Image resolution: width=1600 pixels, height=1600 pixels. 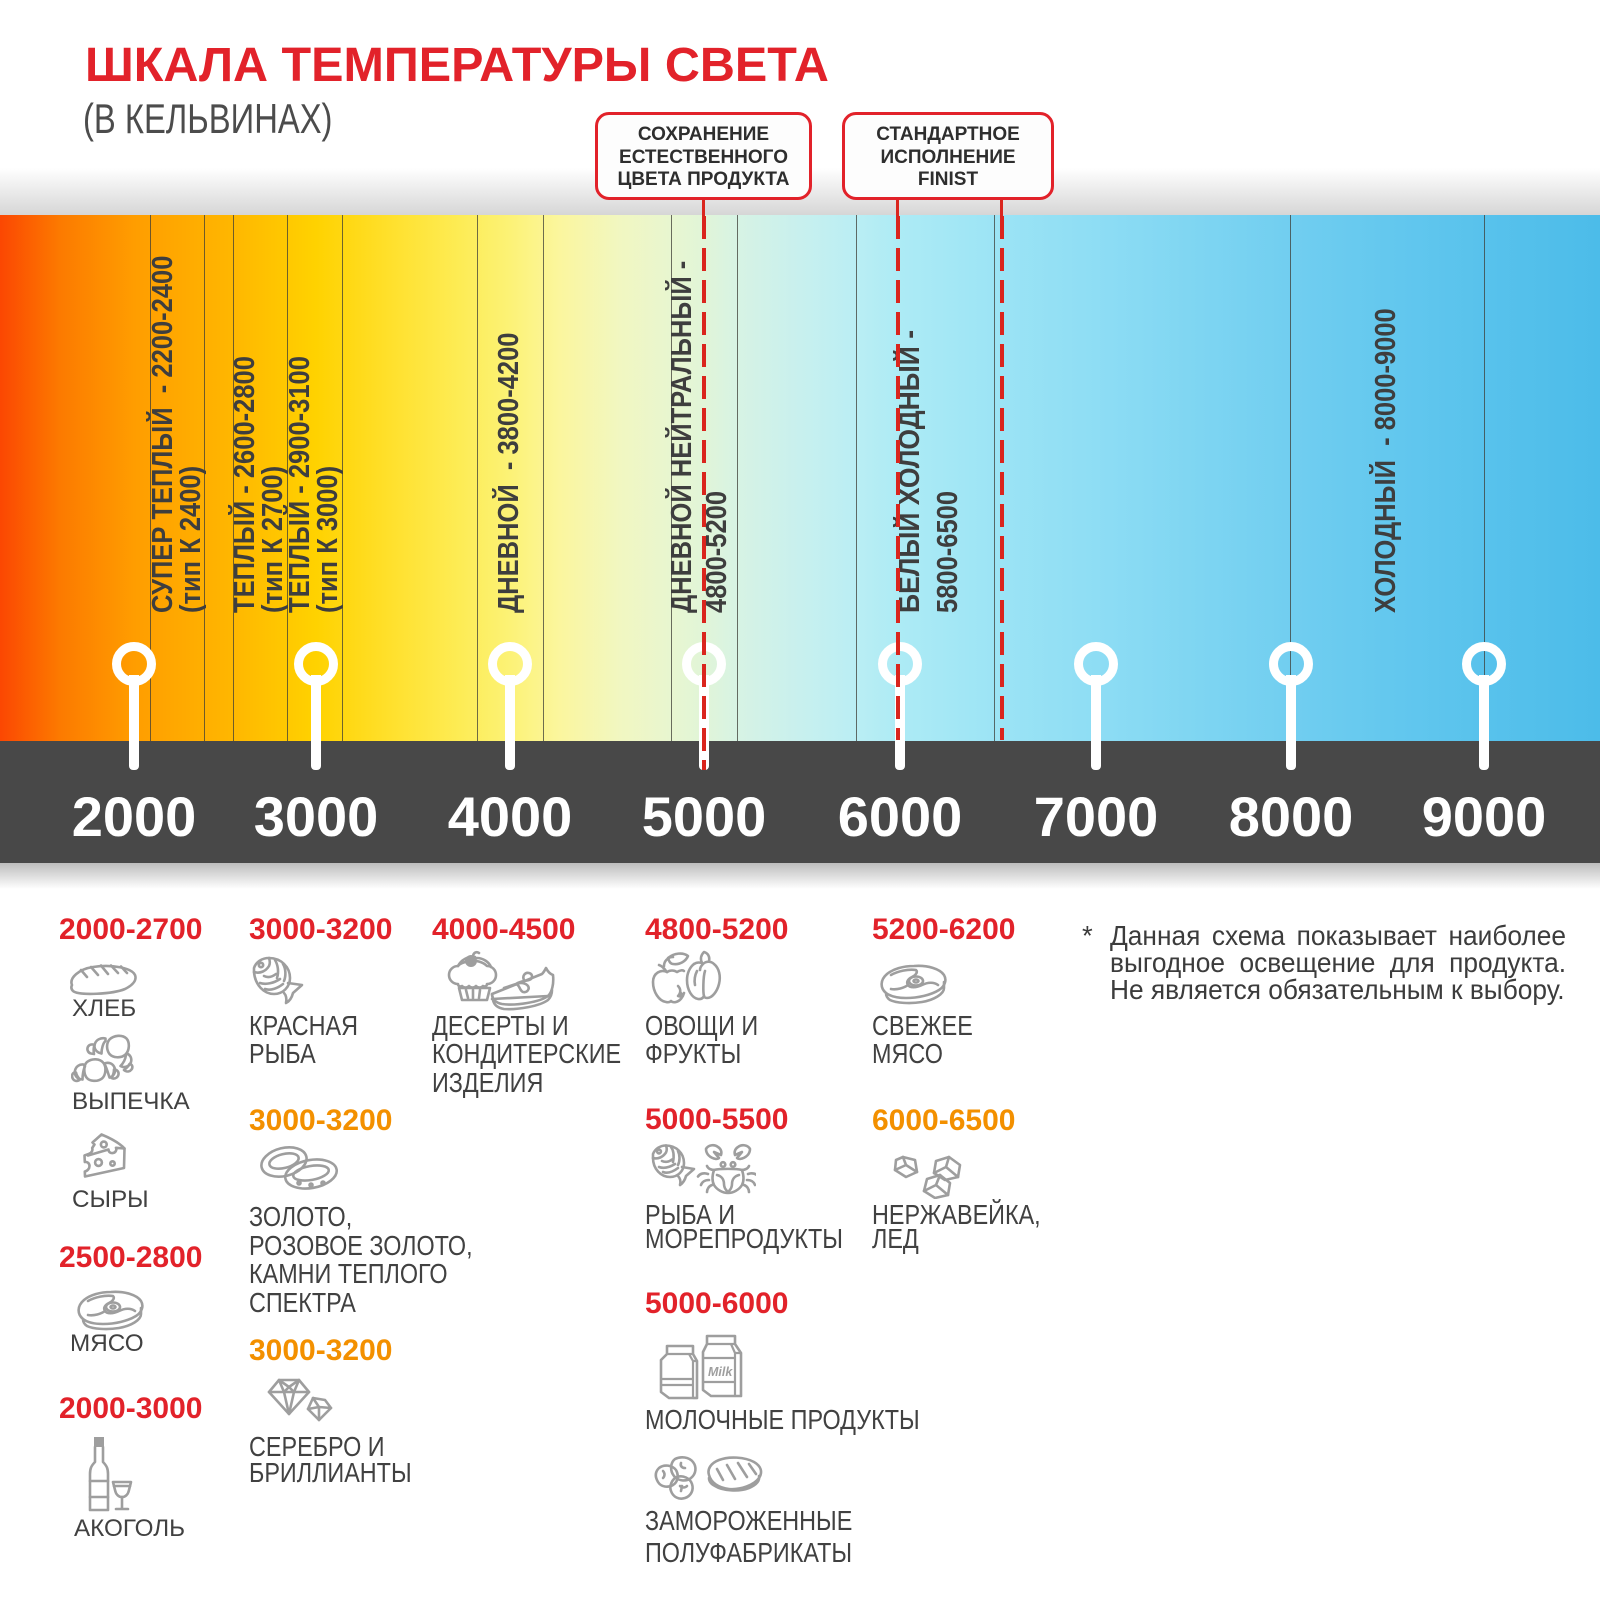 I want to click on svg-text: Milk, so click(x=720, y=1372).